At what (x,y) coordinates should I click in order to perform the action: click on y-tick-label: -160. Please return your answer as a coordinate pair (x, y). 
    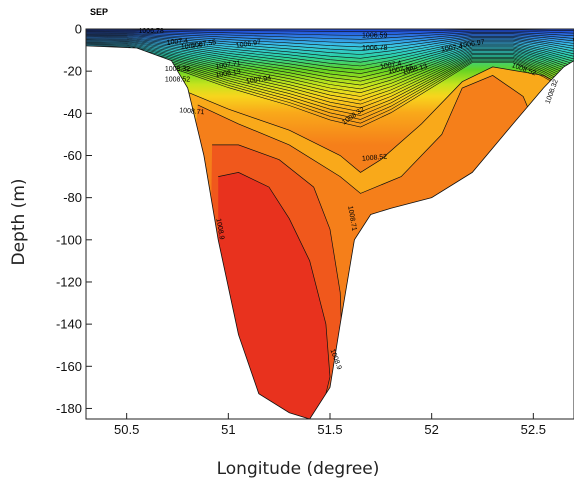
    Looking at the image, I should click on (69, 366).